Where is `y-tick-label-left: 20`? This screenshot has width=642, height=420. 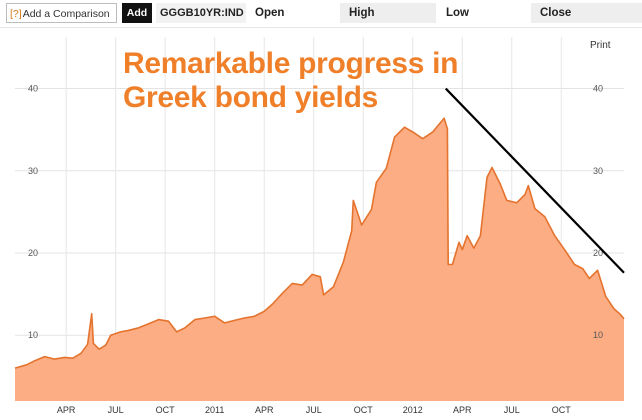 y-tick-label-left: 20 is located at coordinates (33, 253).